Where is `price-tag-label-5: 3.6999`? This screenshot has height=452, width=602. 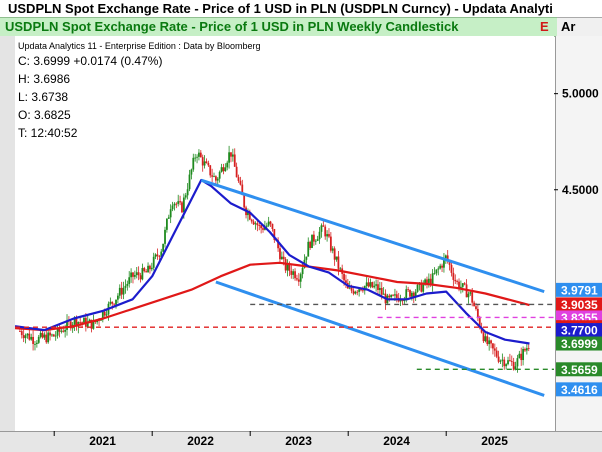
price-tag-label-5: 3.6999 is located at coordinates (579, 344).